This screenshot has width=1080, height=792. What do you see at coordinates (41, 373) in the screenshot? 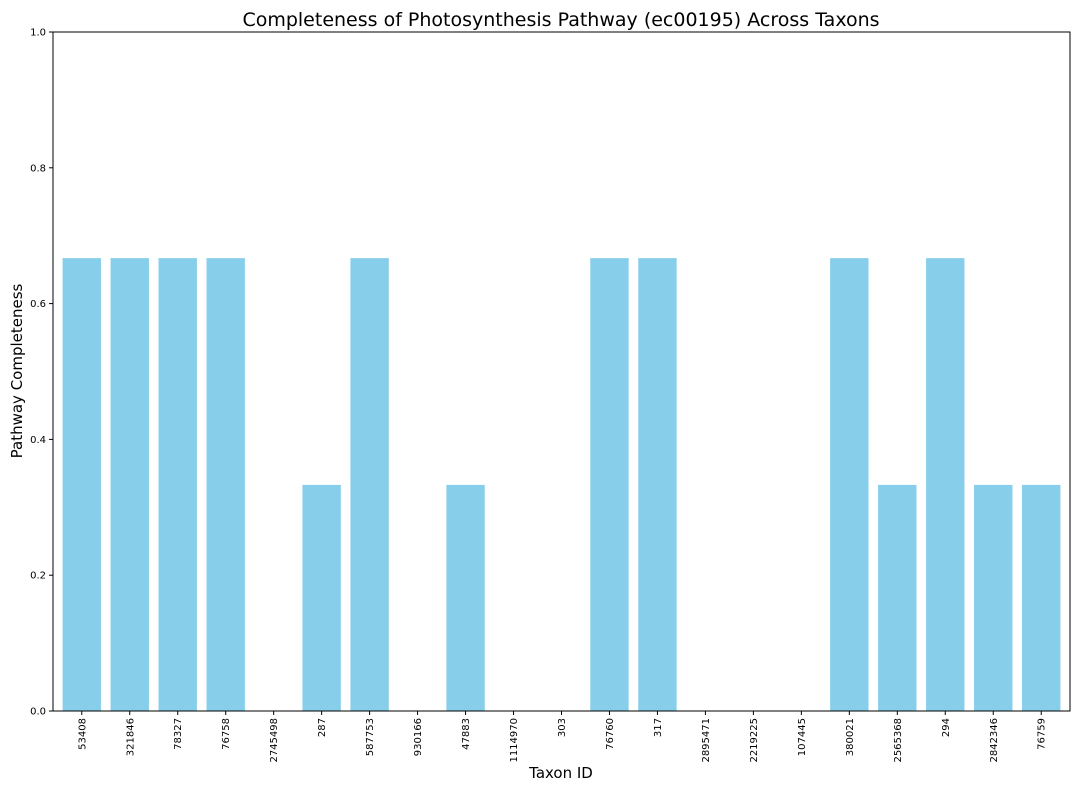
I see `y-axis-ticks: 0.0 0.2 0.4 0.6 0.8 1.0` at bounding box center [41, 373].